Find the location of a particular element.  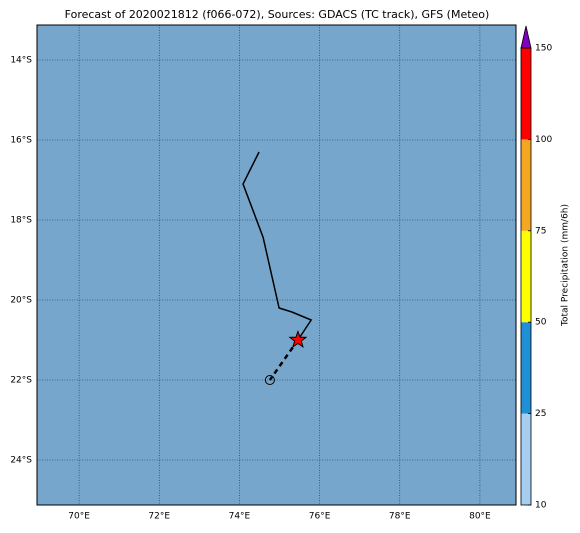

lat-label: 24°S is located at coordinates (21, 461).